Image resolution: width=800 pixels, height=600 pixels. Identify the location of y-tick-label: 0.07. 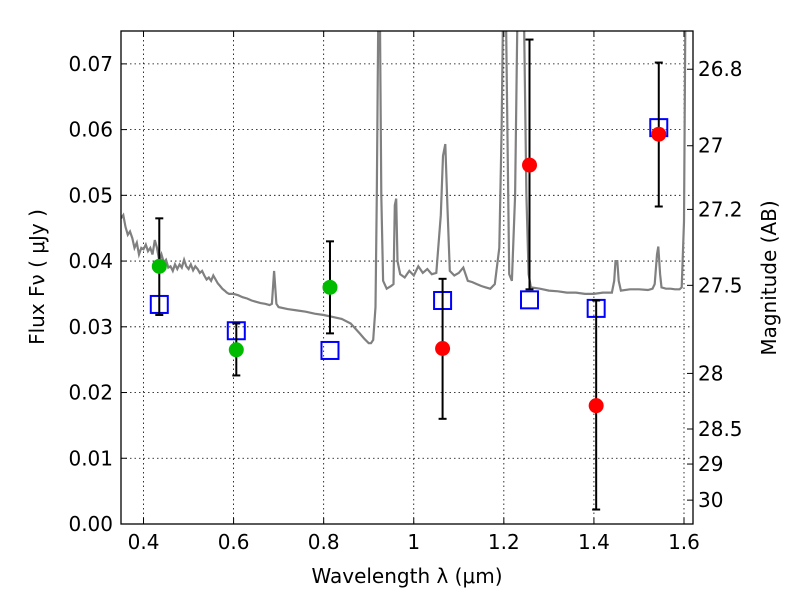
(90, 64).